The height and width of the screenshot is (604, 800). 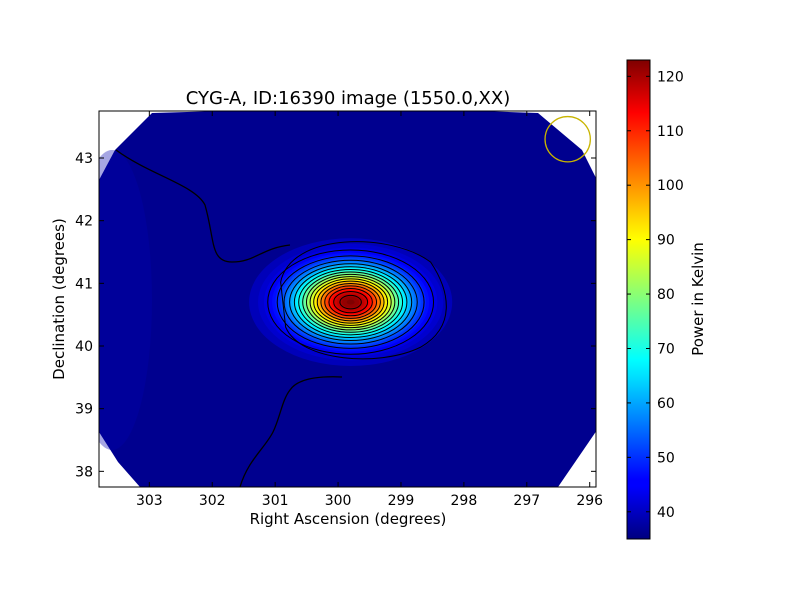 I want to click on colorbar-tick-label: 90, so click(x=666, y=241).